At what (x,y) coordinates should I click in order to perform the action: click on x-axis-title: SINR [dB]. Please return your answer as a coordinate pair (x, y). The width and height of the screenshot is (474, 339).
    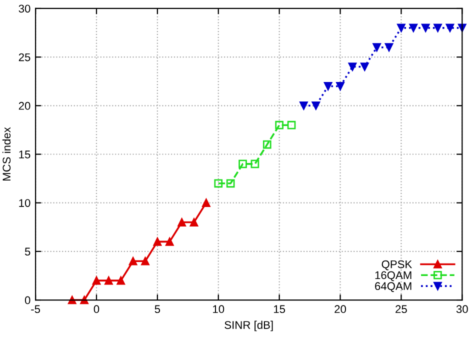
    Looking at the image, I should click on (248, 326).